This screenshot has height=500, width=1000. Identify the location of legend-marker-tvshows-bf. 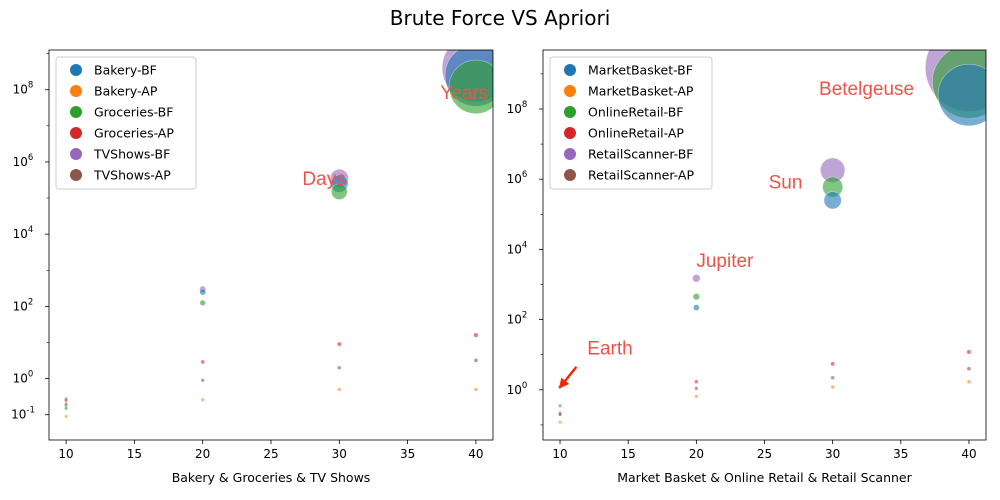
(76, 154).